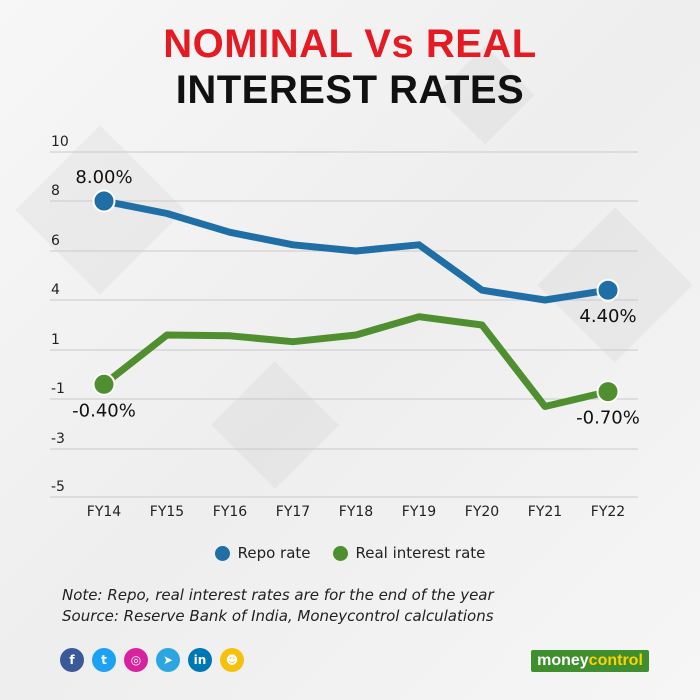 The width and height of the screenshot is (700, 700). Describe the element at coordinates (230, 512) in the screenshot. I see `x-tick-label: FY16` at that location.